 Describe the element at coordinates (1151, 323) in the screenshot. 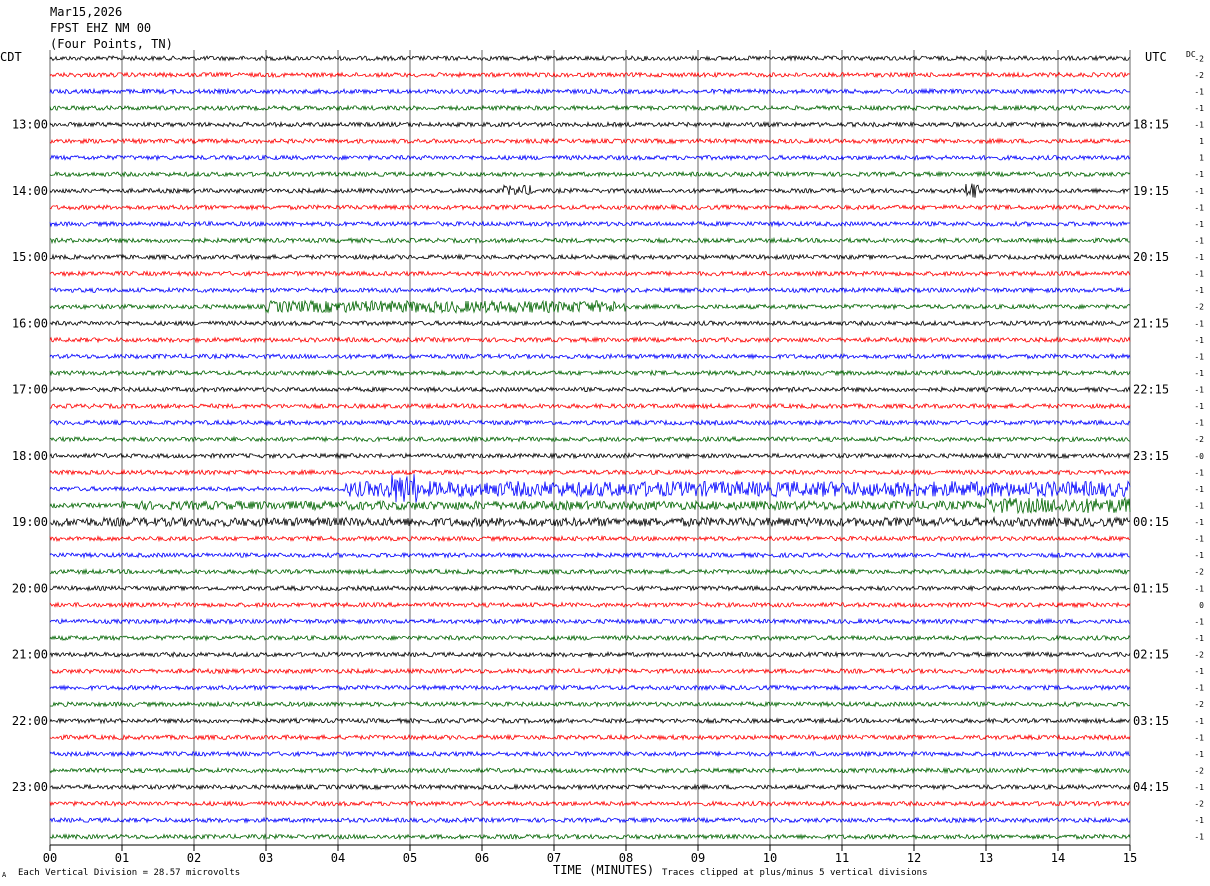

I see `right-hour-label: 21:15` at that location.